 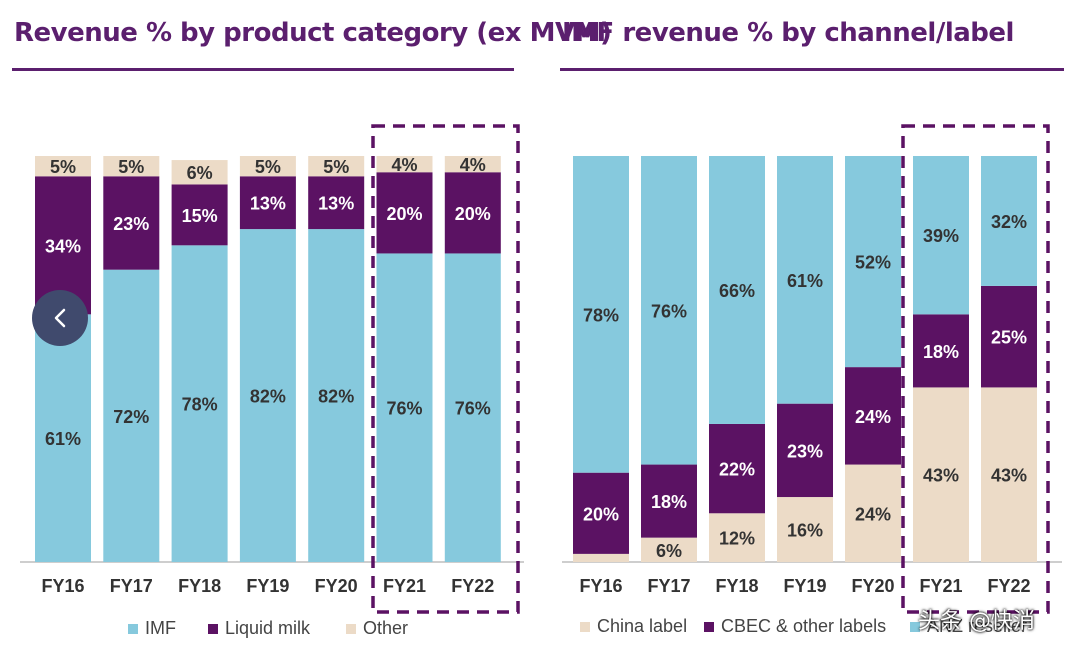 What do you see at coordinates (313, 33) in the screenshot?
I see `chart-title-left: Revenue % by product category (ex MVM)` at bounding box center [313, 33].